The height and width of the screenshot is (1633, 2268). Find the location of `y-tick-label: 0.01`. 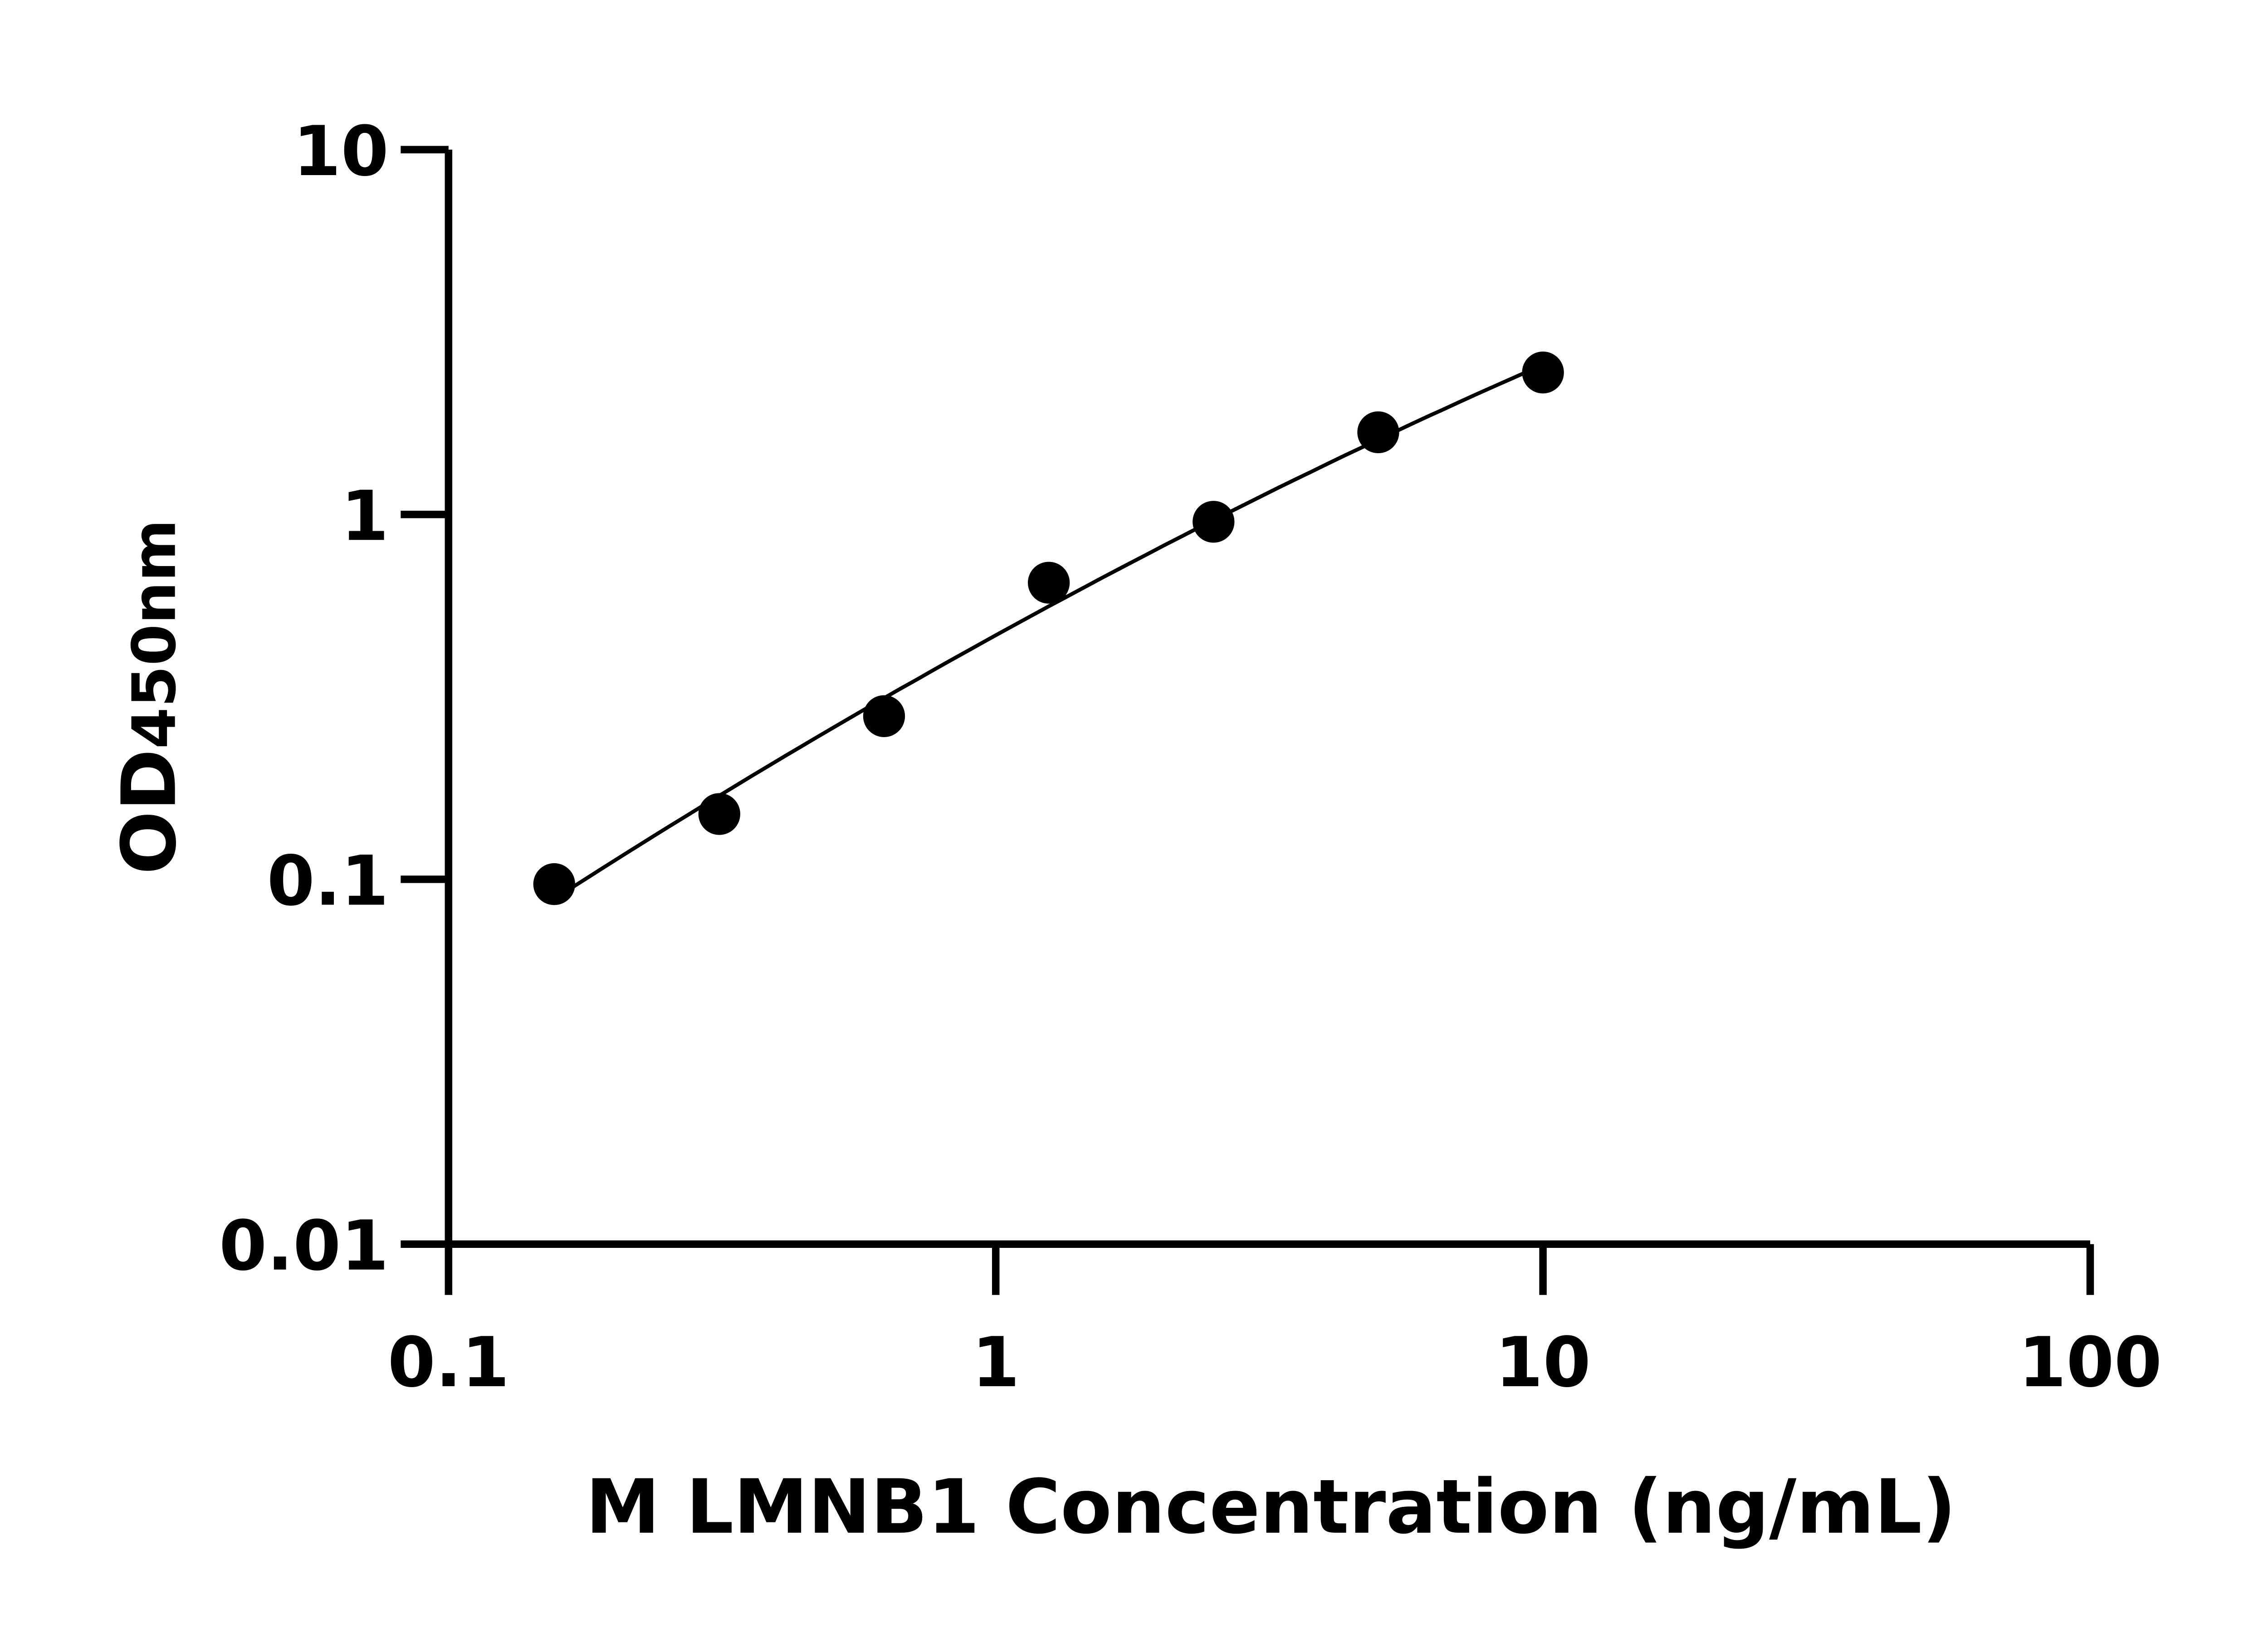

y-tick-label: 0.01 is located at coordinates (304, 1246).